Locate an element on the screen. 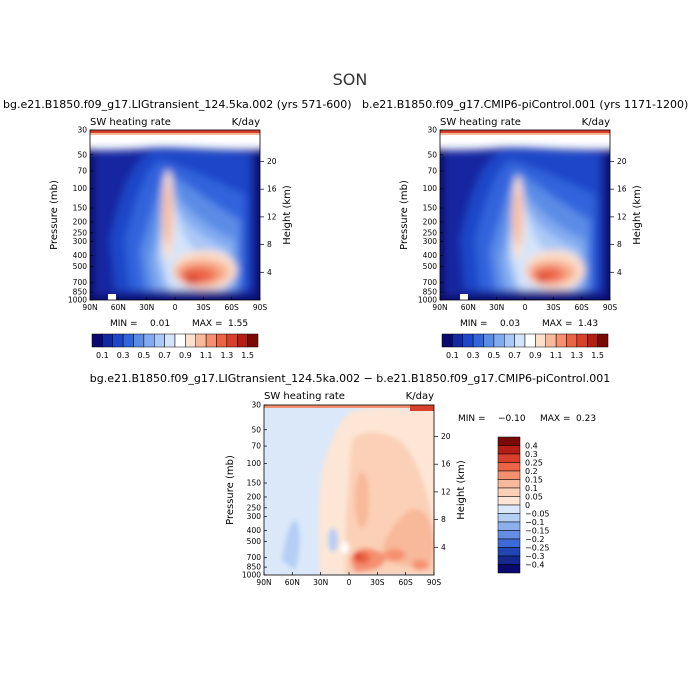 Image resolution: width=700 pixels, height=700 pixels. panel-3-units: K/day is located at coordinates (420, 396).